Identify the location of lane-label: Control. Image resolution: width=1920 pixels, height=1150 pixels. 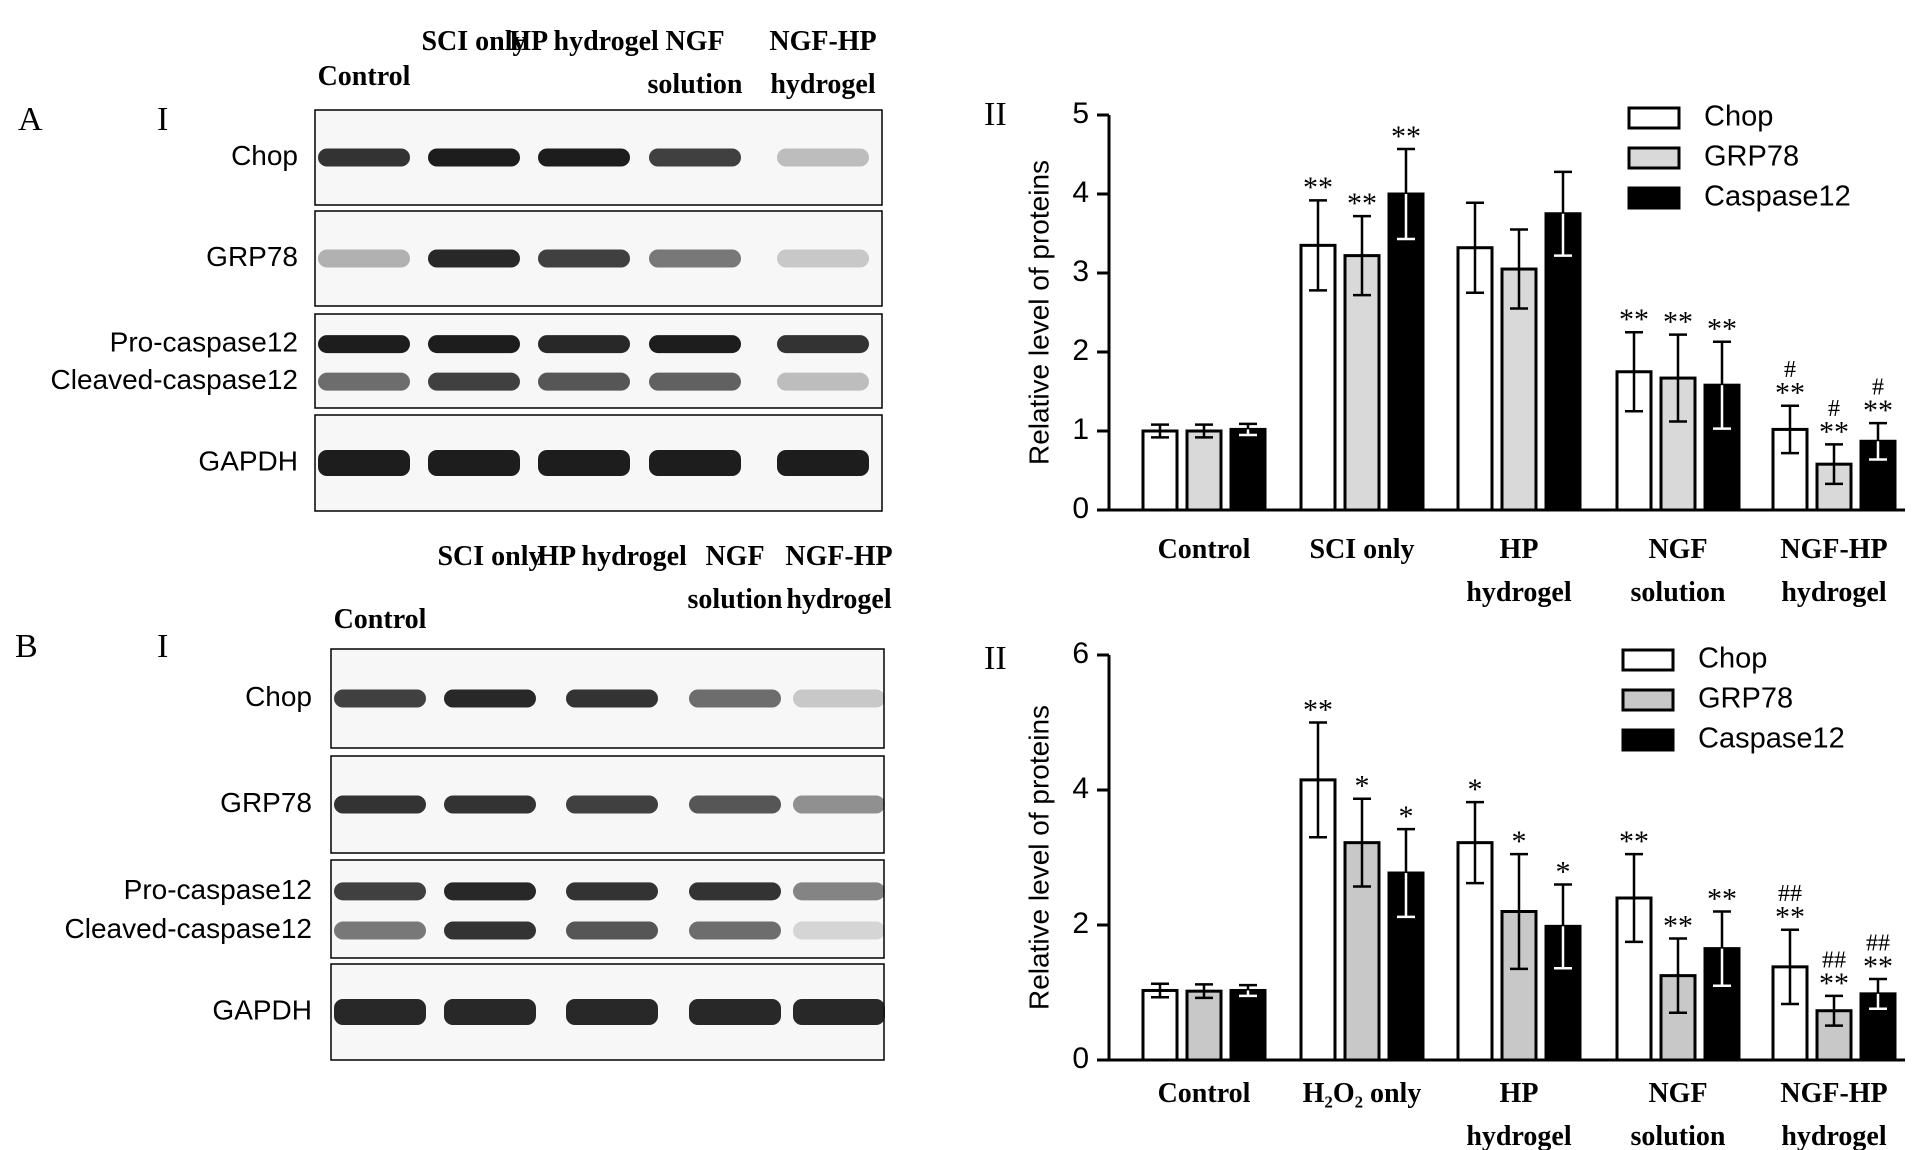
(380, 619).